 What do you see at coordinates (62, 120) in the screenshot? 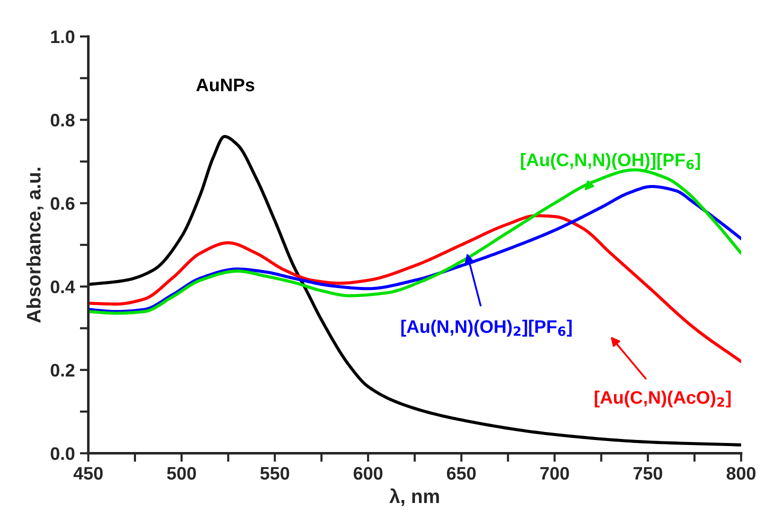
I see `y-tick-label: 0.8` at bounding box center [62, 120].